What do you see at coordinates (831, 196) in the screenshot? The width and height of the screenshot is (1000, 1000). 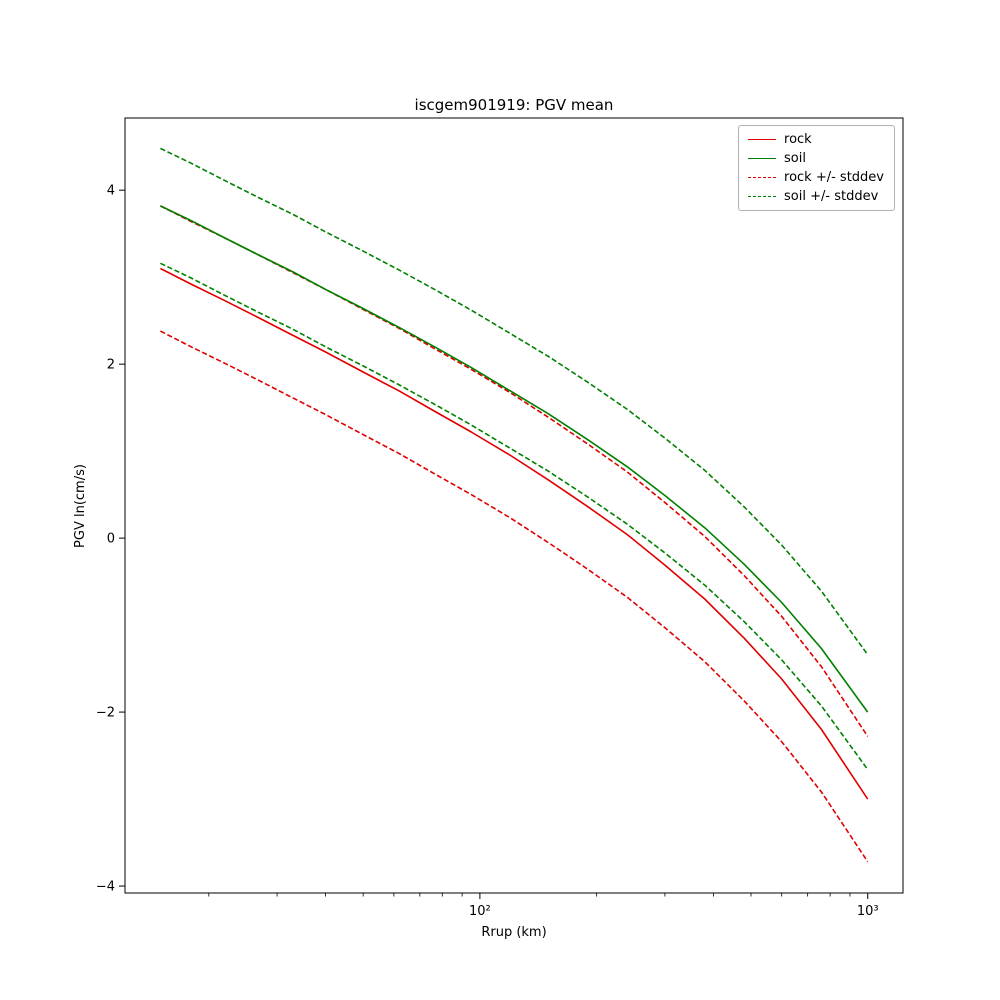 I see `legend-label: soil +/- stddev` at bounding box center [831, 196].